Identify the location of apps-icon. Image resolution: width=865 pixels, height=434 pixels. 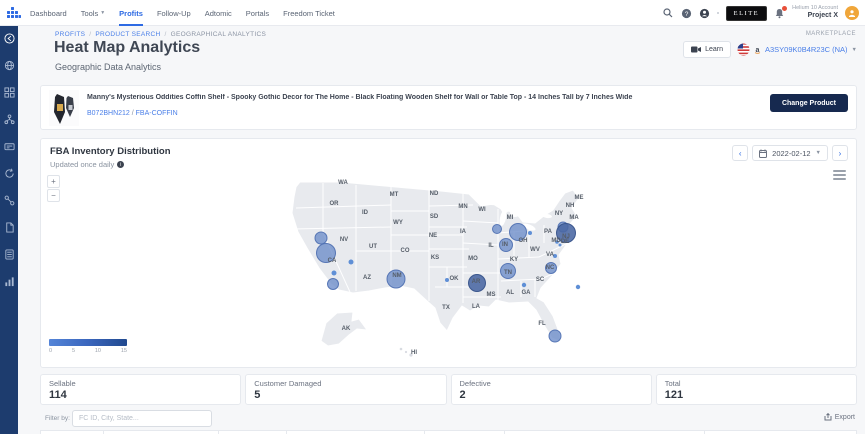
(9, 92).